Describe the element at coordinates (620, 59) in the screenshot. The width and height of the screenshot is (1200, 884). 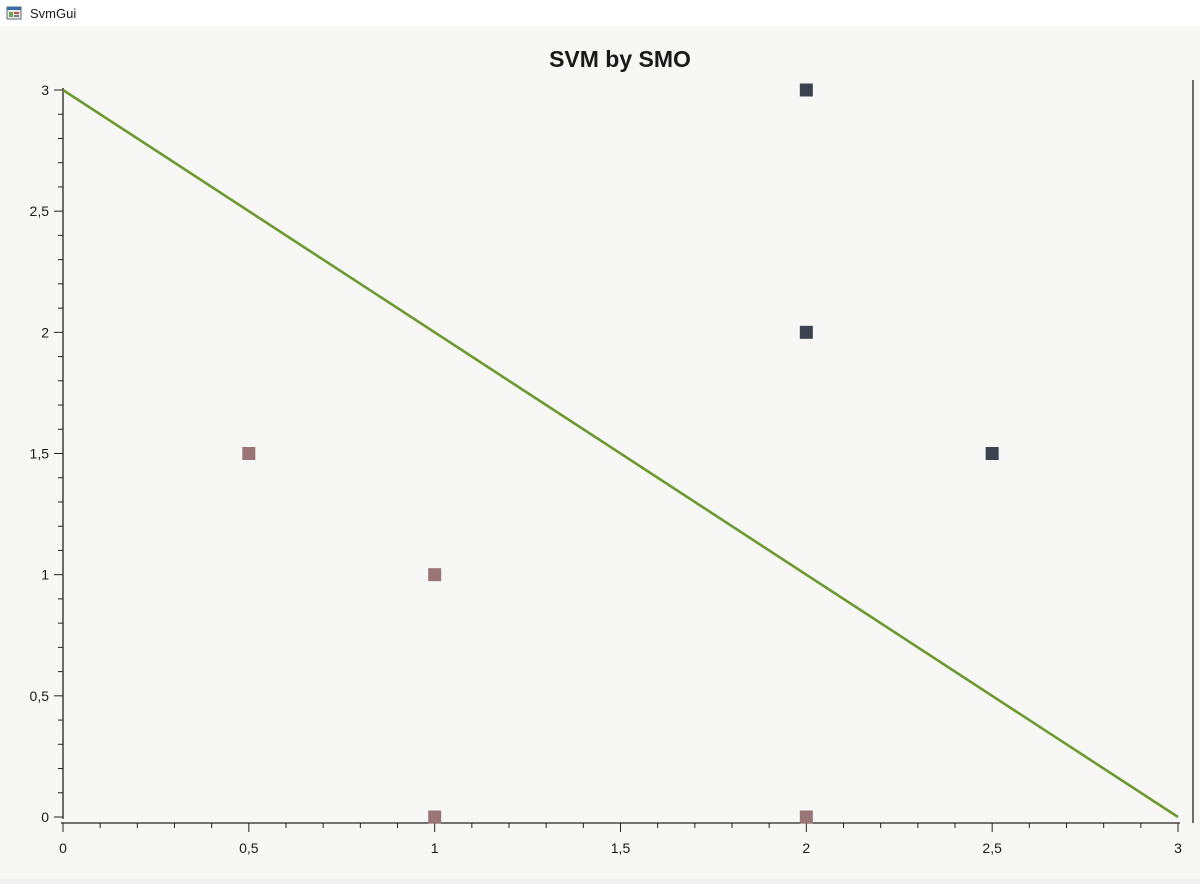
I see `chart-title: SVM by SMO` at that location.